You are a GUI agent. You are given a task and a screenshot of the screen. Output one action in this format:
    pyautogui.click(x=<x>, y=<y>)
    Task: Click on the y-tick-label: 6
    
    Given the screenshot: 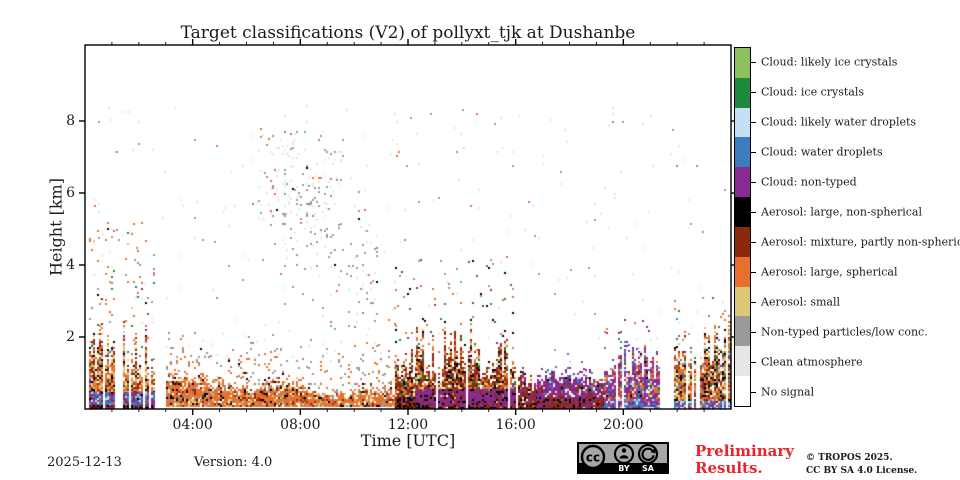 What is the action you would take?
    pyautogui.click(x=70, y=193)
    